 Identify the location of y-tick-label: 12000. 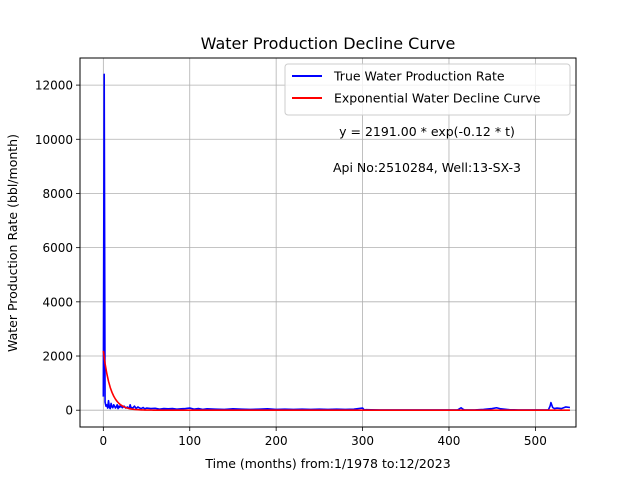
(54, 86).